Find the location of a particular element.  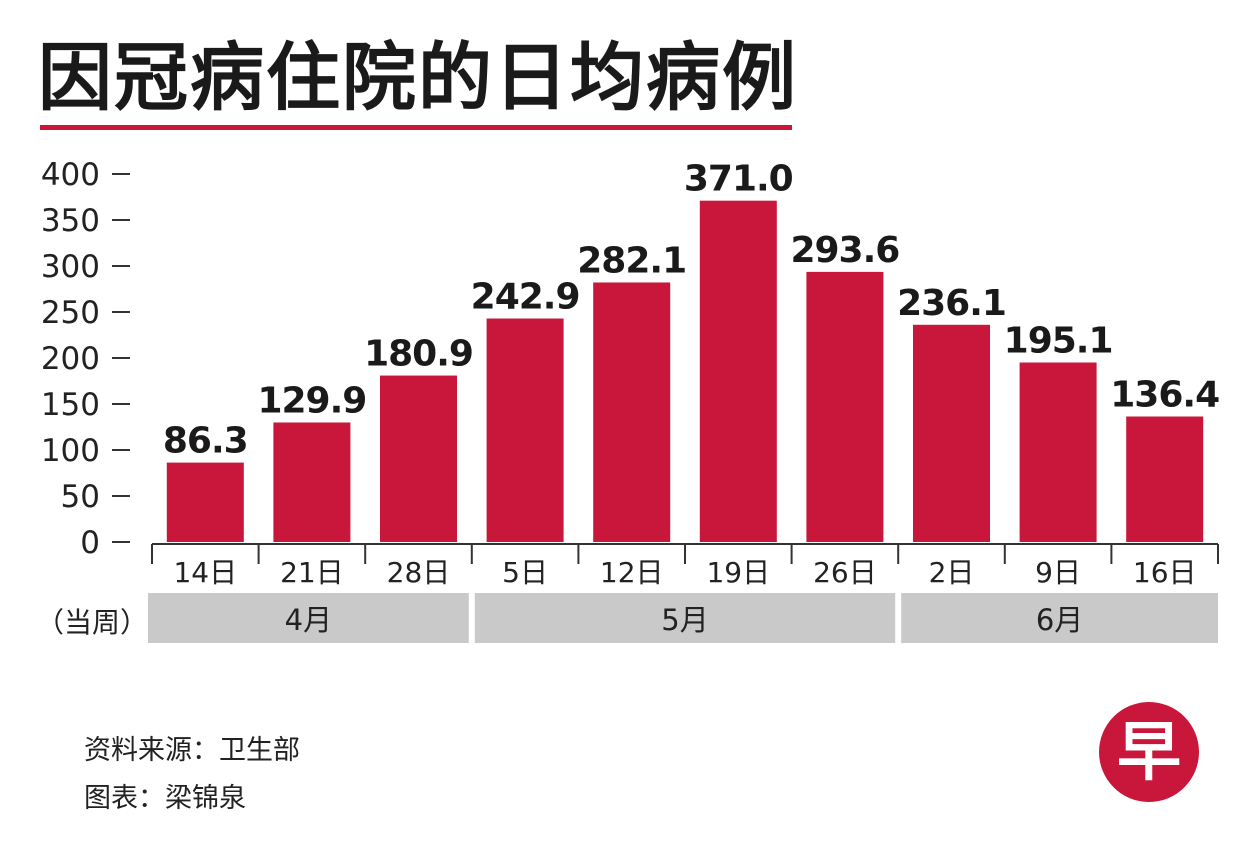

x-tick-label: 19日 is located at coordinates (738, 572).